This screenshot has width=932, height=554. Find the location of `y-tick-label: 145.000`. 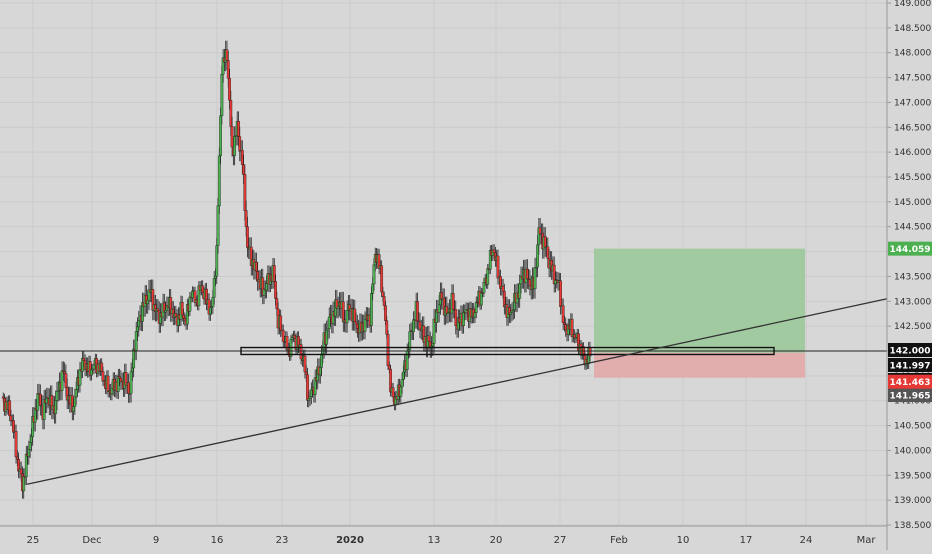

y-tick-label: 145.000 is located at coordinates (912, 203).